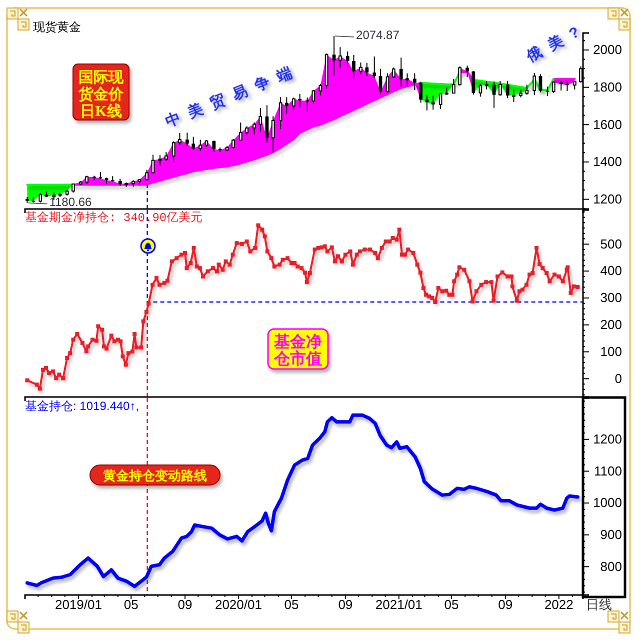 This screenshot has width=640, height=640. Describe the element at coordinates (559, 604) in the screenshot. I see `x-tick-label: 2022` at that location.